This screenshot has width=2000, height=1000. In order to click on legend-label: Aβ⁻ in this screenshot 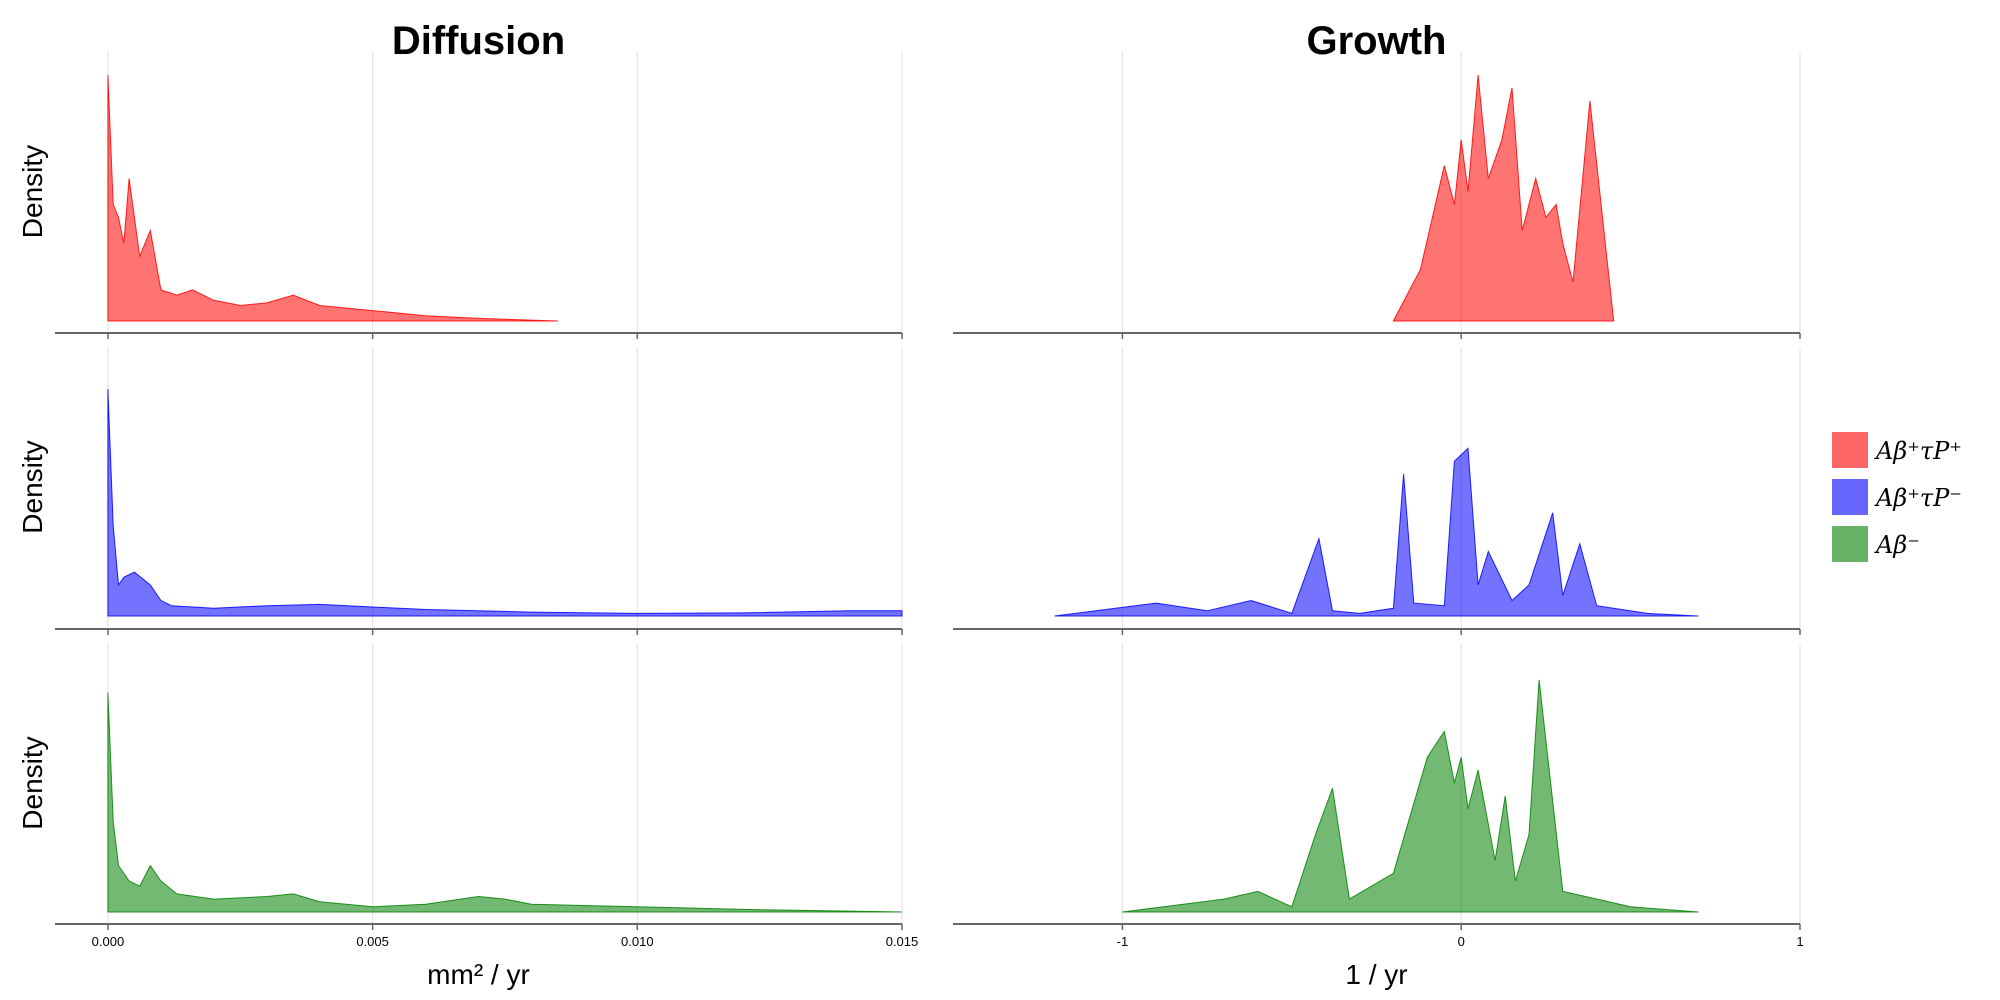, I will do `click(1897, 545)`.